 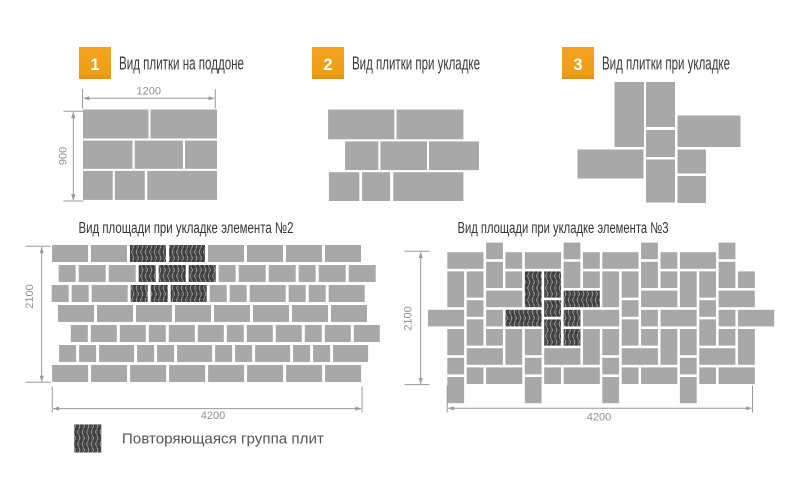 I want to click on svg-text: 1, so click(x=94, y=65).